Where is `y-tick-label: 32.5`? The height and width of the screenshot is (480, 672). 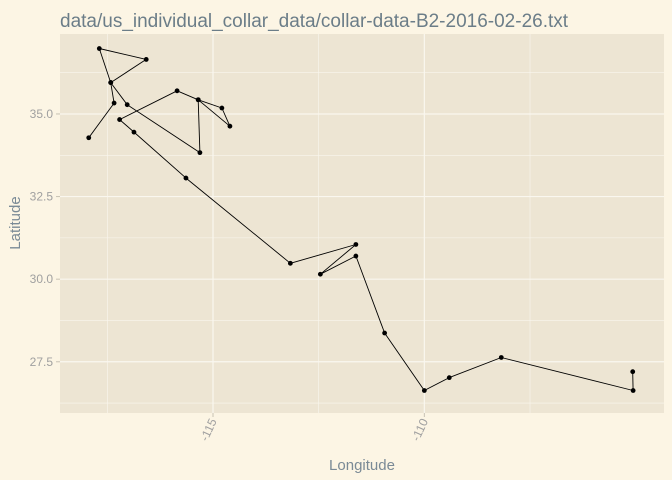 y-tick-label: 32.5 is located at coordinates (42, 197).